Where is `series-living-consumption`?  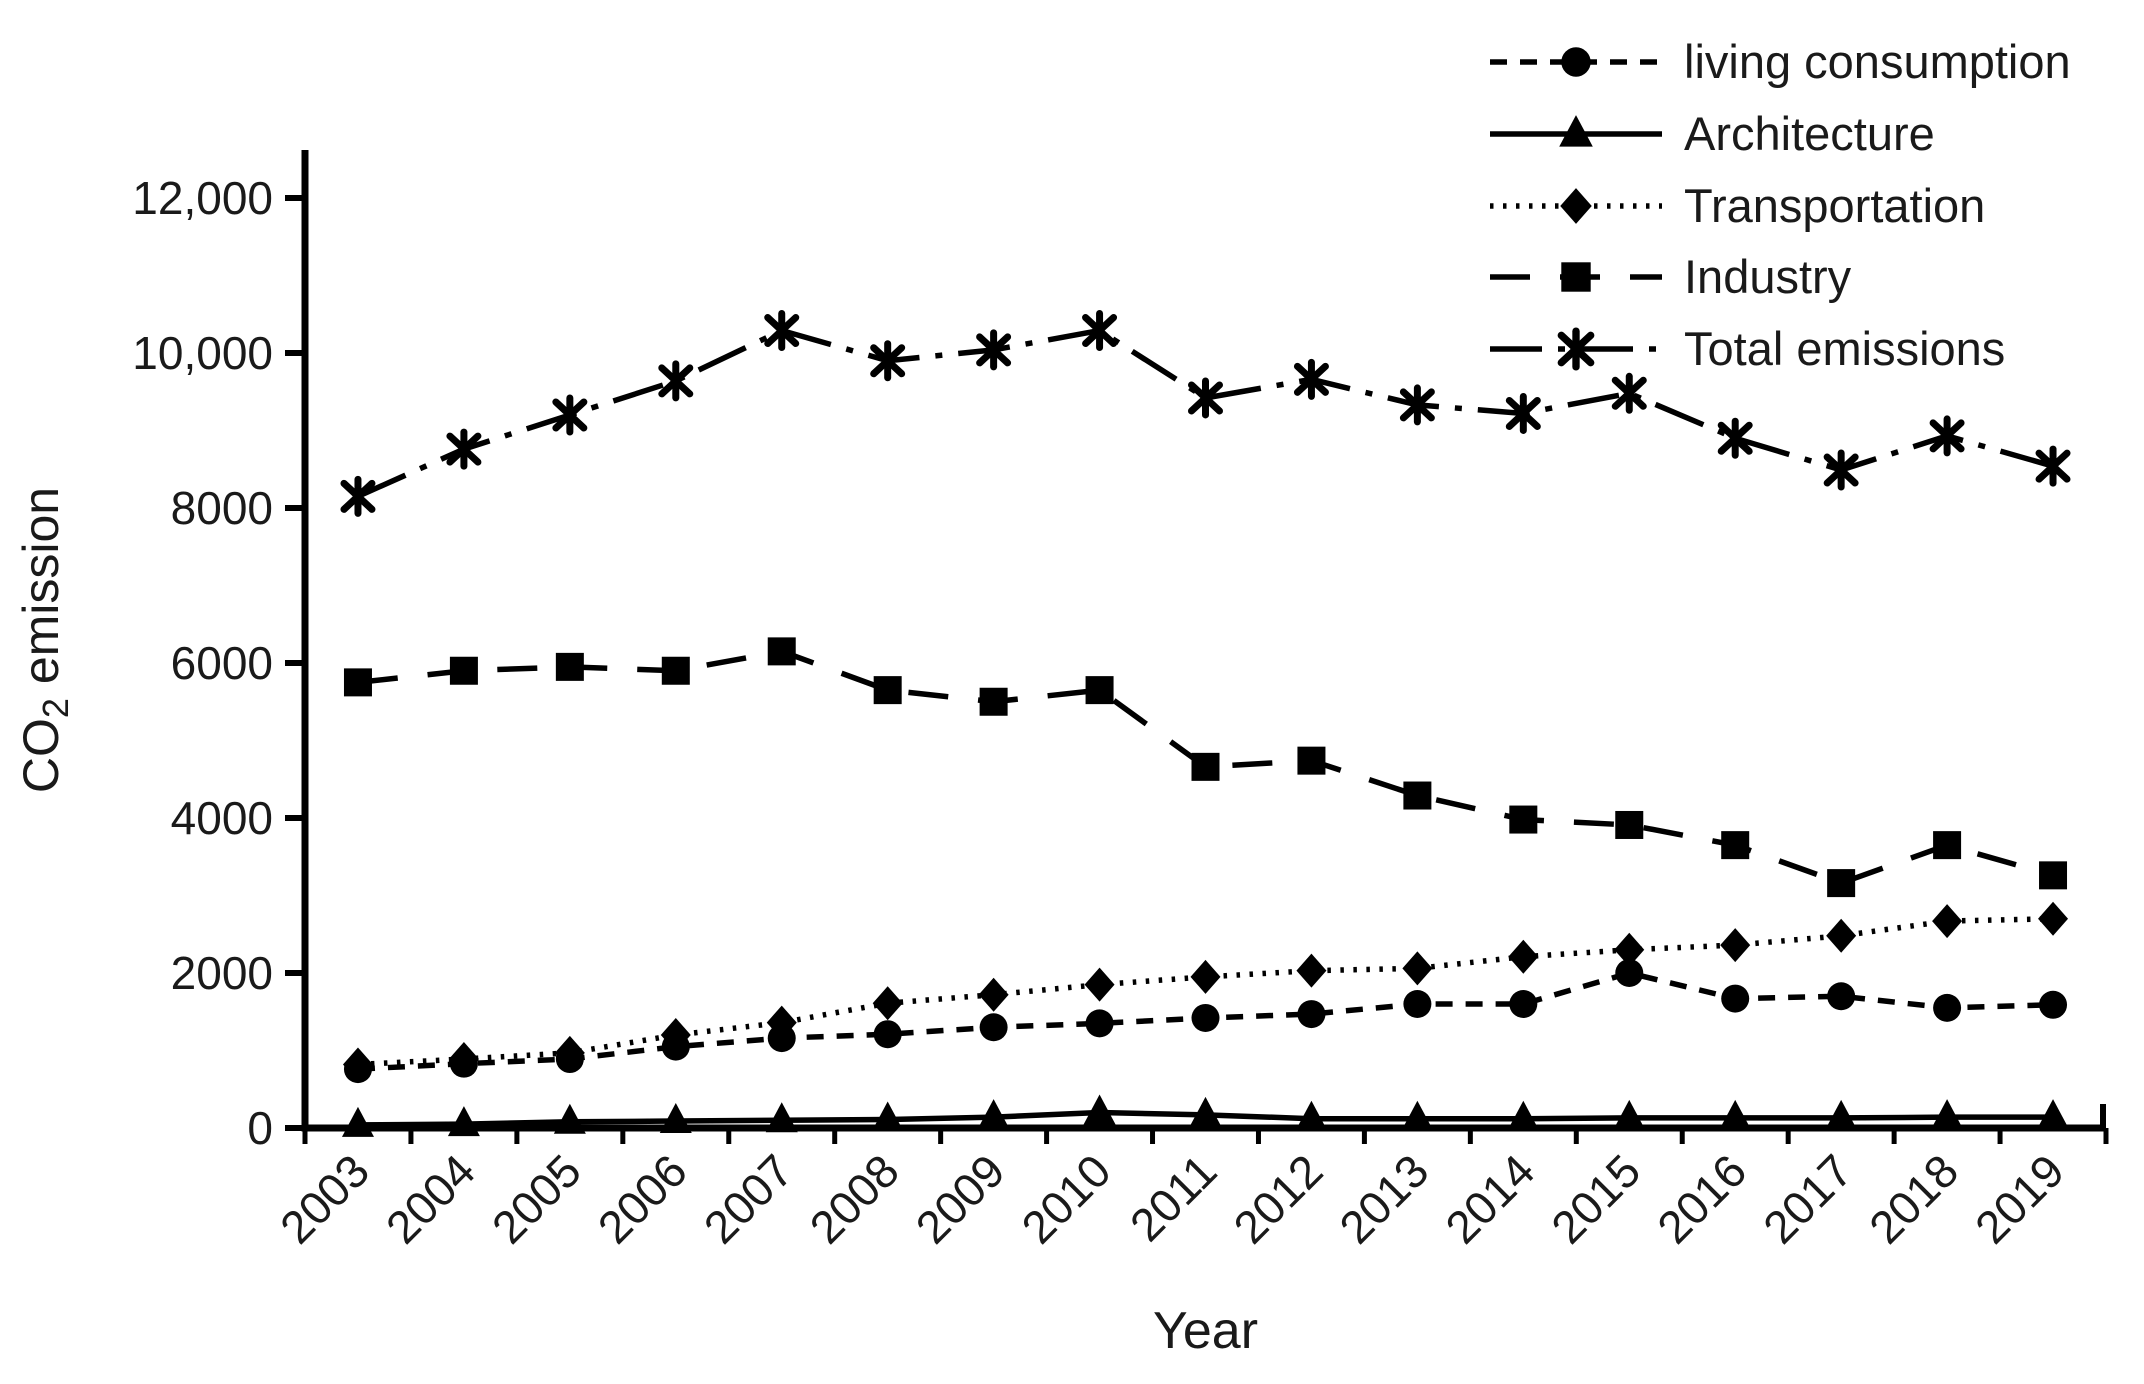
series-living-consumption is located at coordinates (1205, 1021).